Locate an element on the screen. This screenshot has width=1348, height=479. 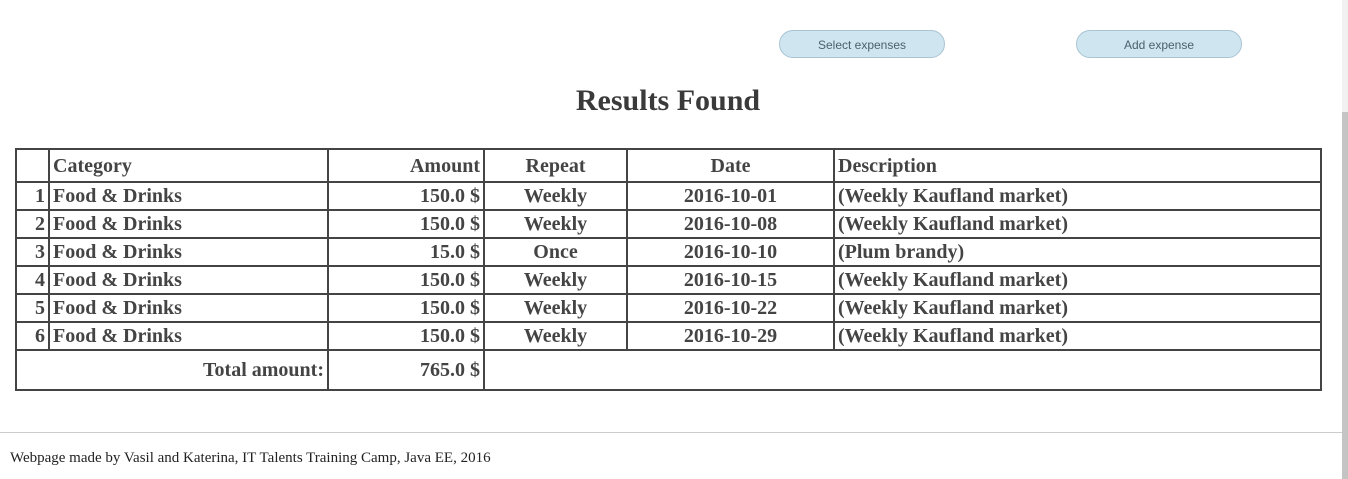
select-expenses-button: Select expenses is located at coordinates (862, 44).